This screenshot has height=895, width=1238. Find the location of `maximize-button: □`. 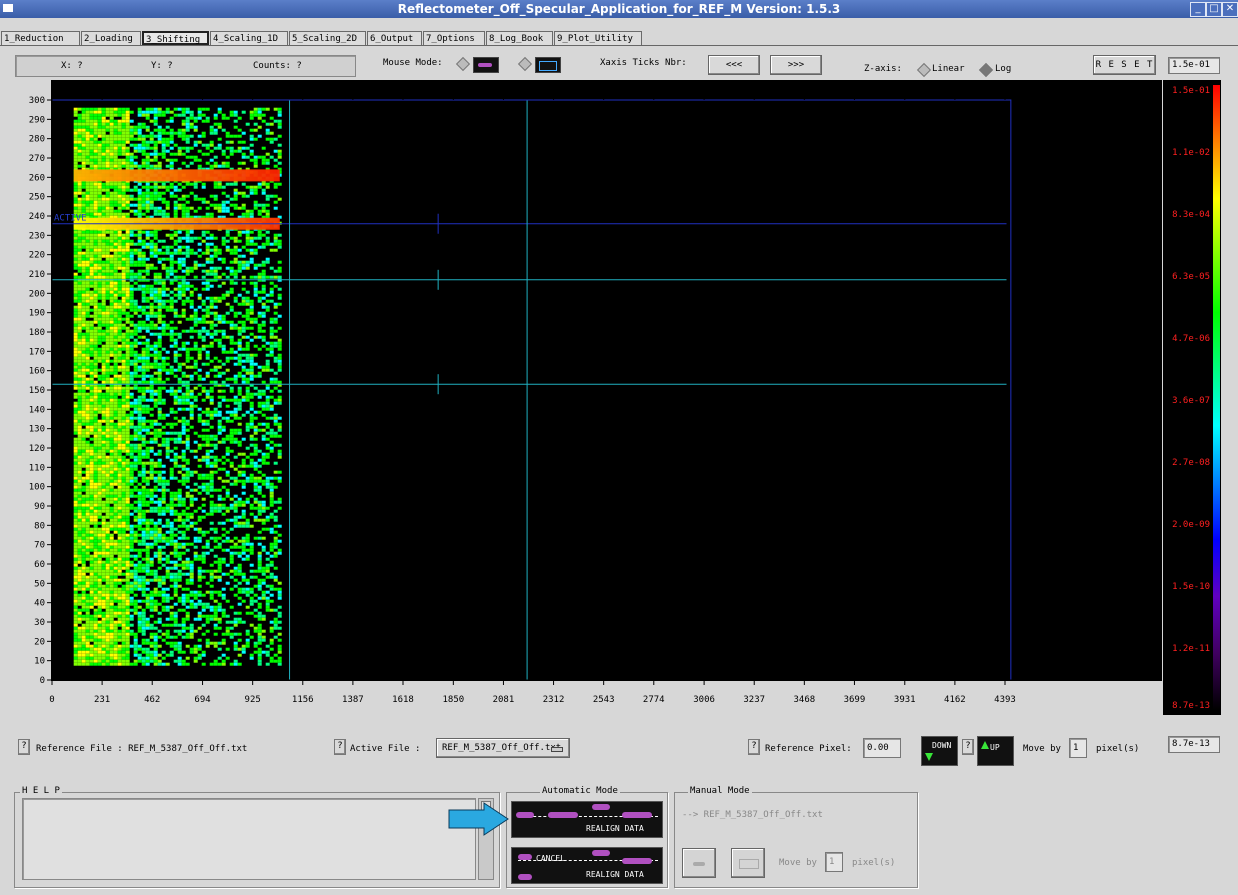

maximize-button: □ is located at coordinates (1214, 9).